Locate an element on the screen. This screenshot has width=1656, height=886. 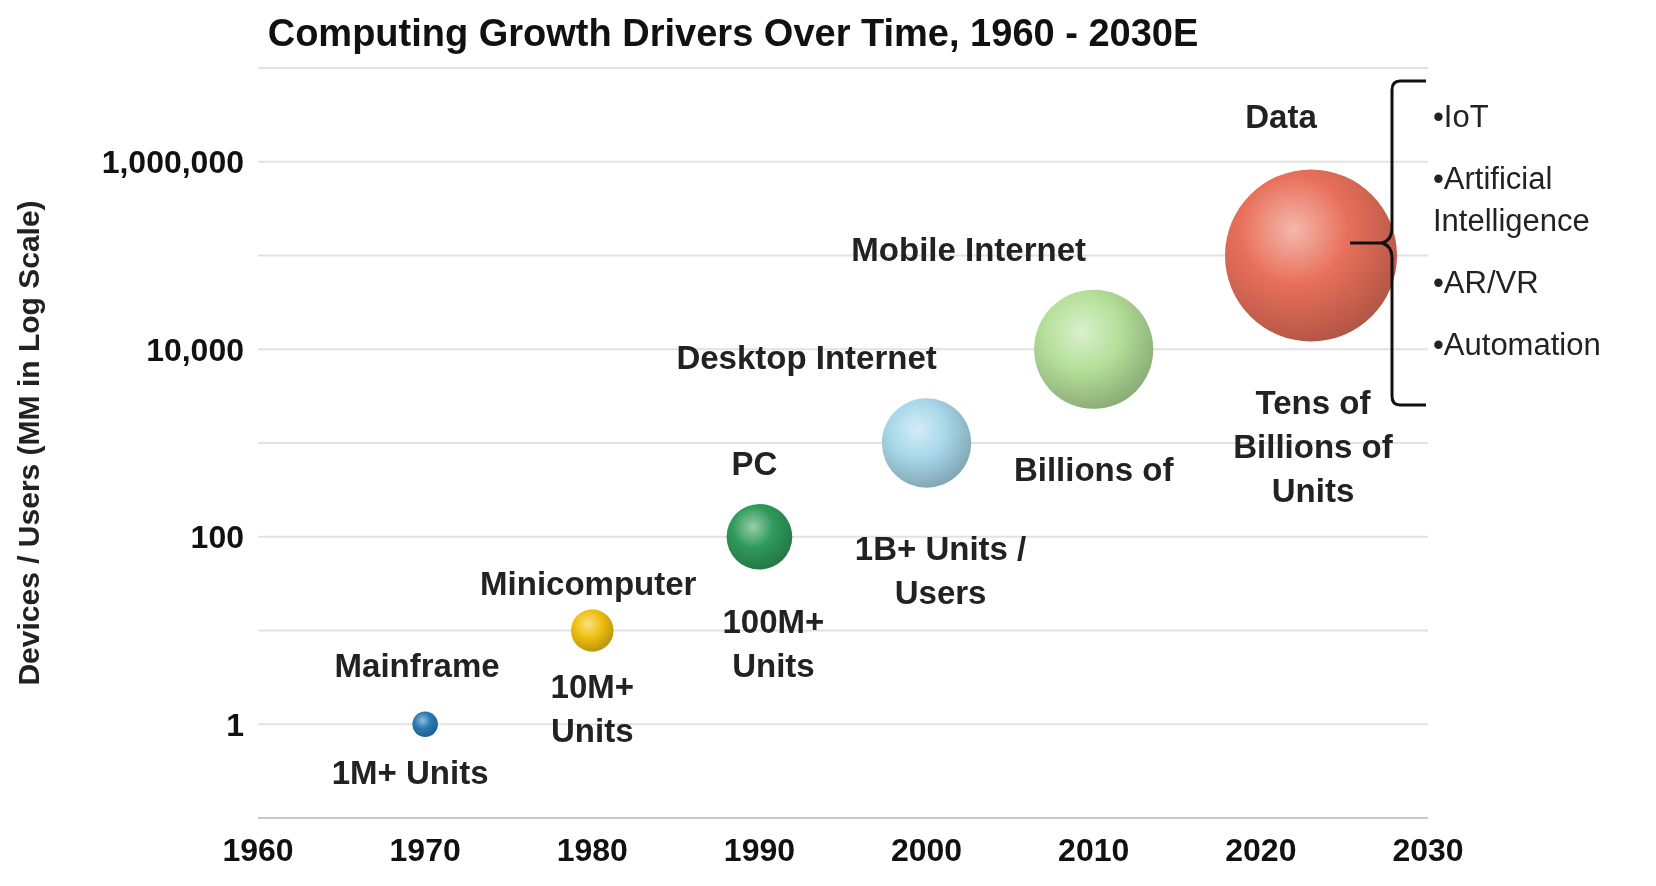
annotation: 100M+ Units is located at coordinates (773, 643).